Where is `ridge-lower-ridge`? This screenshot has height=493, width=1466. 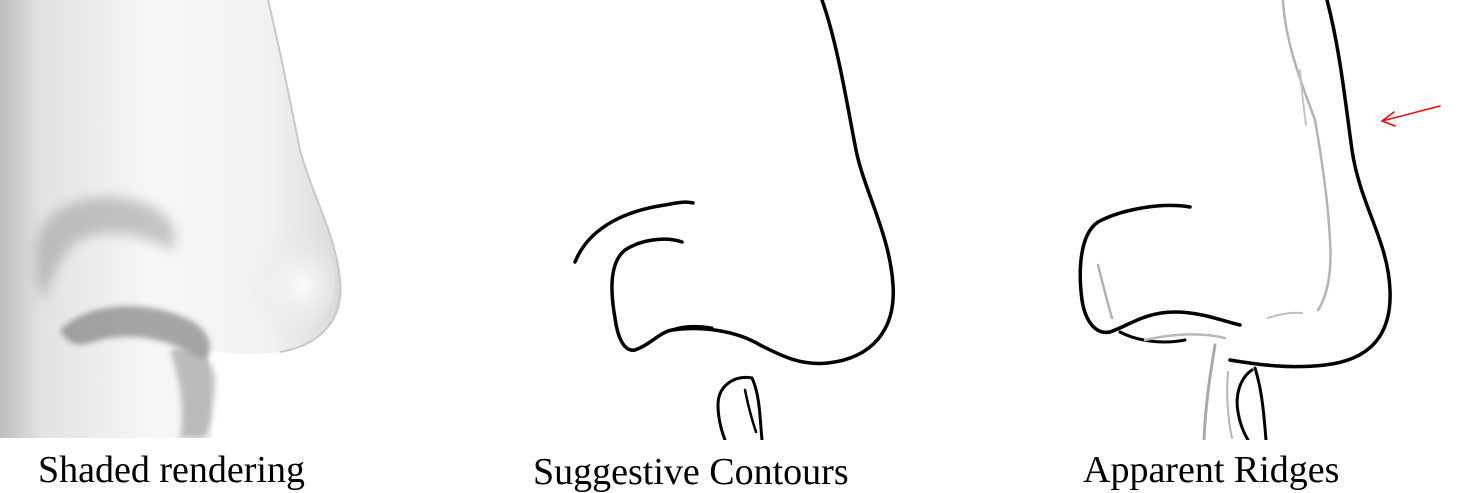
ridge-lower-ridge is located at coordinates (1185, 337).